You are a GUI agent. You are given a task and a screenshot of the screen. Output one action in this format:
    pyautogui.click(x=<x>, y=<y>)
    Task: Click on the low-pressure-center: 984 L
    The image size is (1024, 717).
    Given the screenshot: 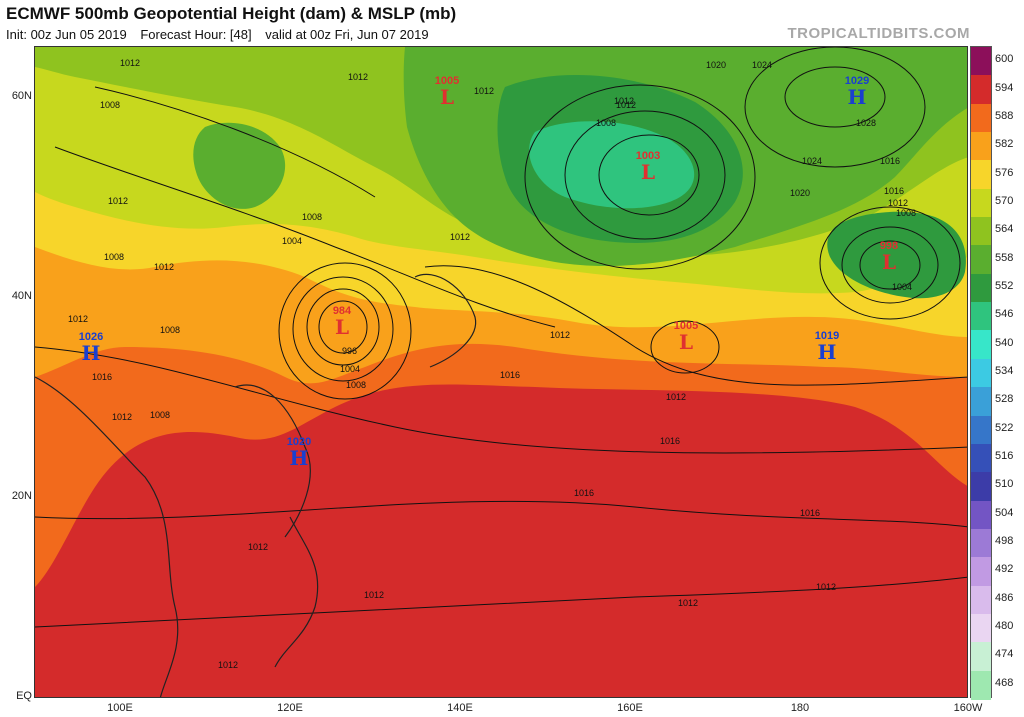 What is the action you would take?
    pyautogui.click(x=342, y=322)
    